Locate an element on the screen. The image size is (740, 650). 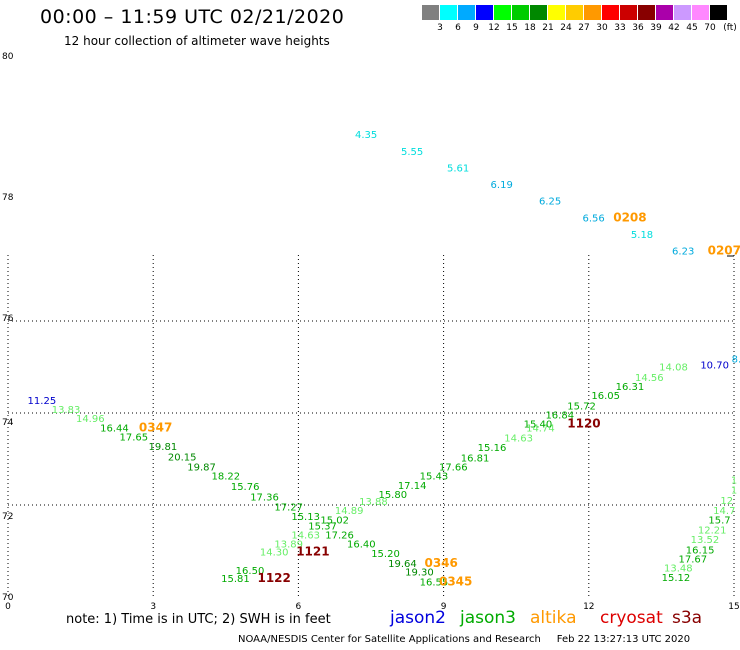
wave-height-label: 13.83 is located at coordinates (66, 410).